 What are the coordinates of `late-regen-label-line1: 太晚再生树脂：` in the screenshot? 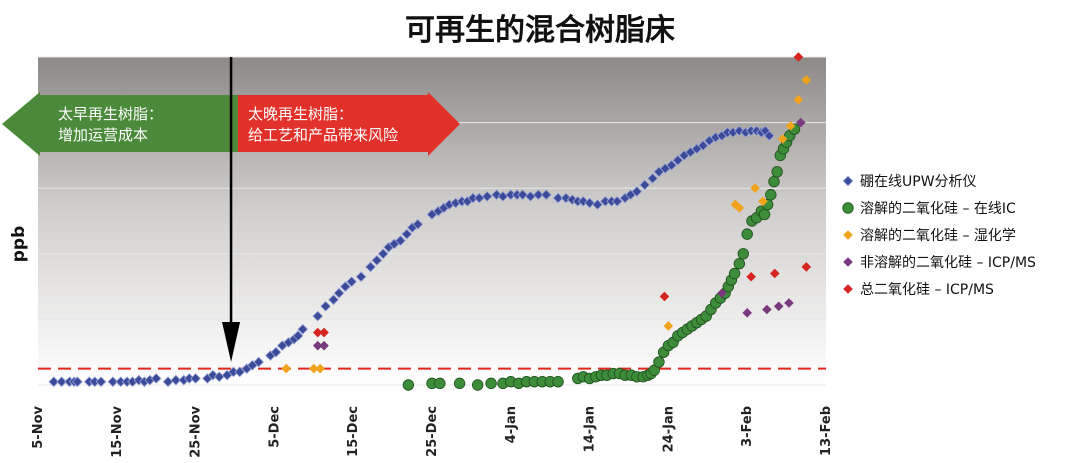 It's located at (300, 114).